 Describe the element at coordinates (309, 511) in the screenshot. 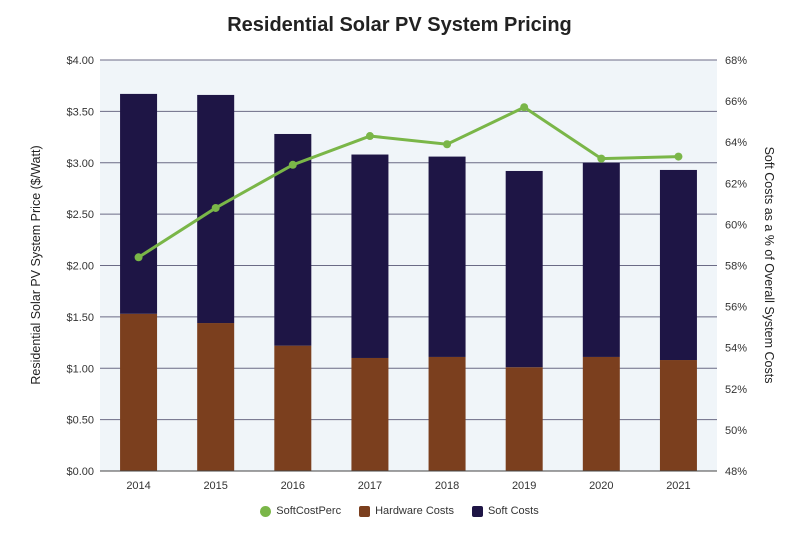

I see `legend-label: SoftCostPerc` at that location.